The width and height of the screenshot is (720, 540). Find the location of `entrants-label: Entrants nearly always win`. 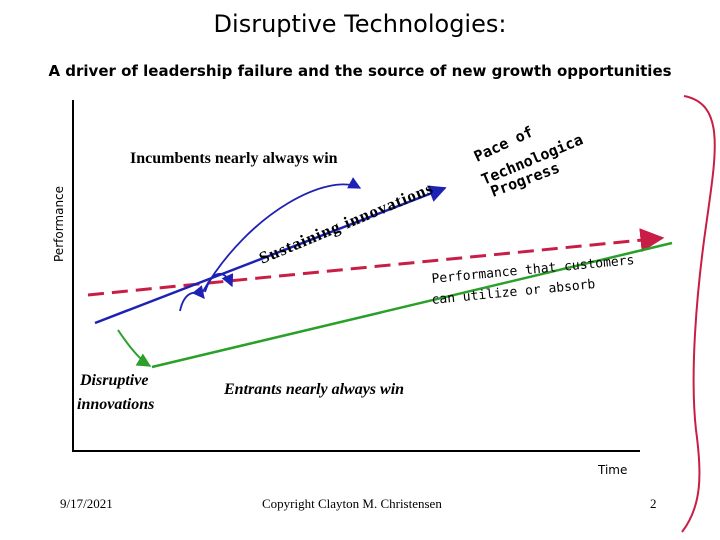

entrants-label: Entrants nearly always win is located at coordinates (313, 389).